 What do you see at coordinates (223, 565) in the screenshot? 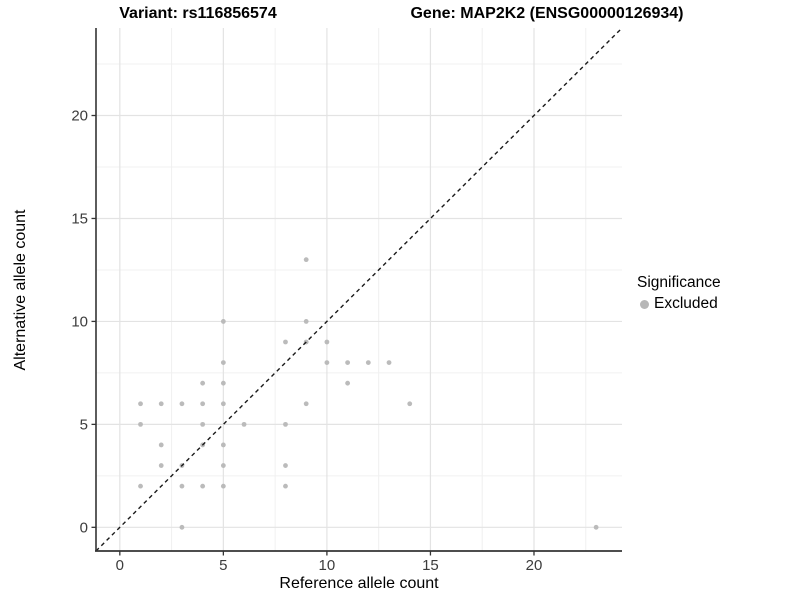
I see `x-tick-label: 5` at bounding box center [223, 565].